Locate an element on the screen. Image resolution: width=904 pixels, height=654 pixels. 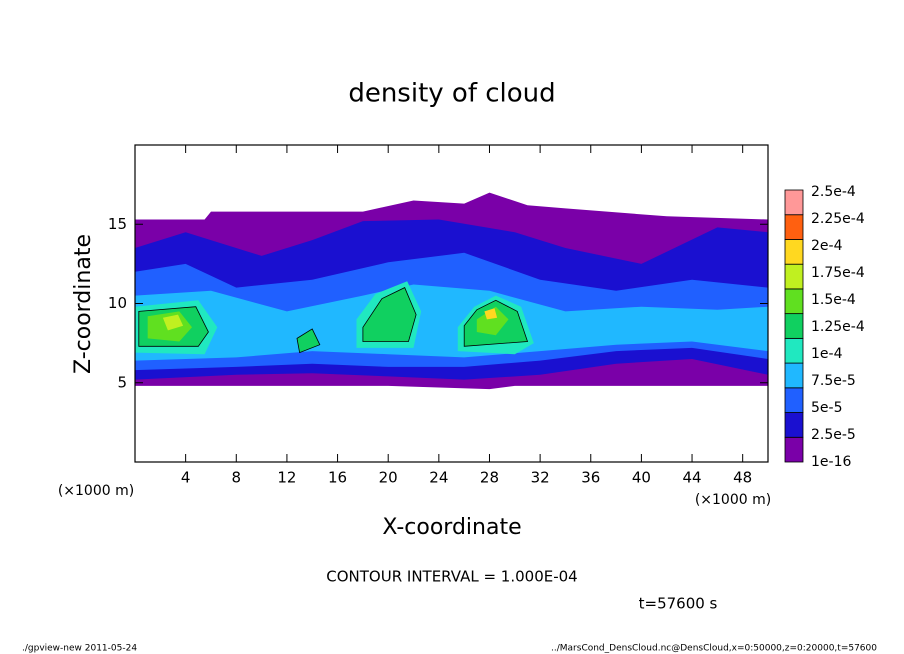
x-tick-label: 16 is located at coordinates (337, 478).